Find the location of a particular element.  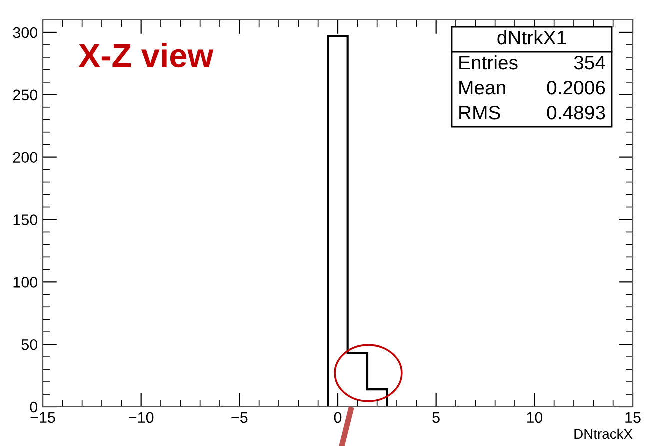

x-tick-label: 10 is located at coordinates (535, 418).